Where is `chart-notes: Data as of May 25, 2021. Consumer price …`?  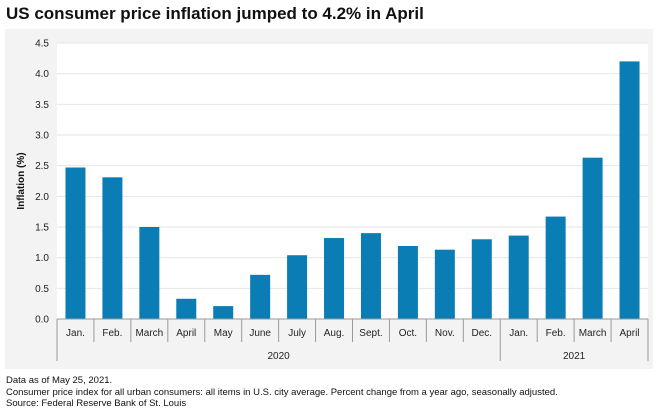 chart-notes: Data as of May 25, 2021. Consumer price … is located at coordinates (282, 392).